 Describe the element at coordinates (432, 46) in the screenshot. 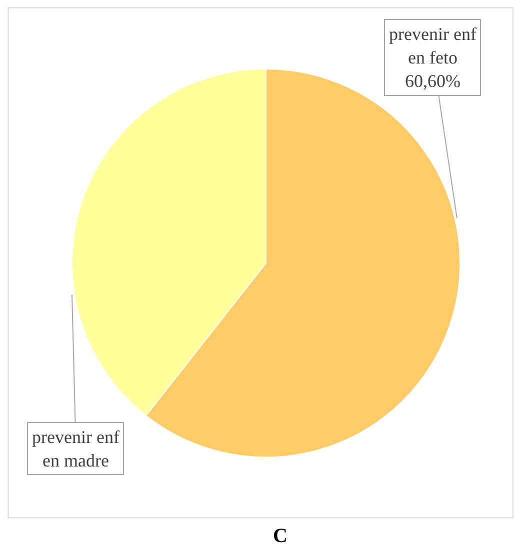

I see `slice-label: prevenir enf en feto` at that location.